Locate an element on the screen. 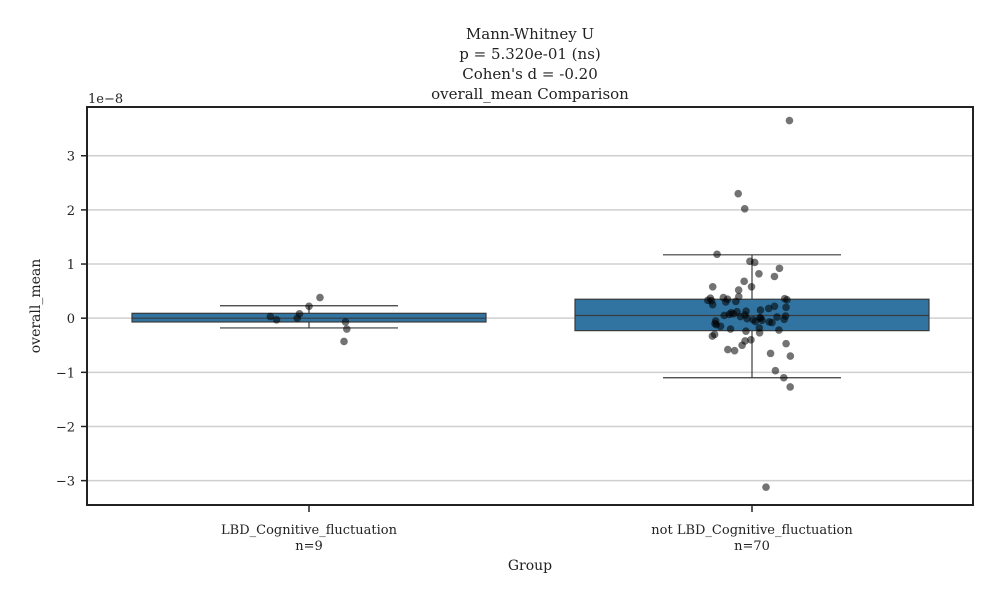 The image size is (1000, 600). y-tick-label: −3 is located at coordinates (65, 482).